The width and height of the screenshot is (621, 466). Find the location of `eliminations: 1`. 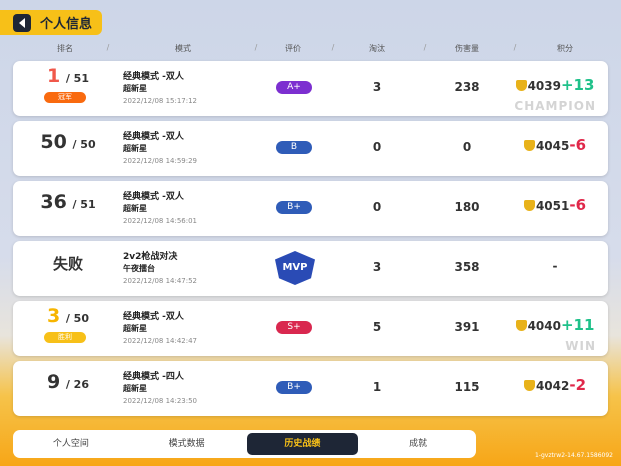

eliminations: 1 is located at coordinates (377, 387).